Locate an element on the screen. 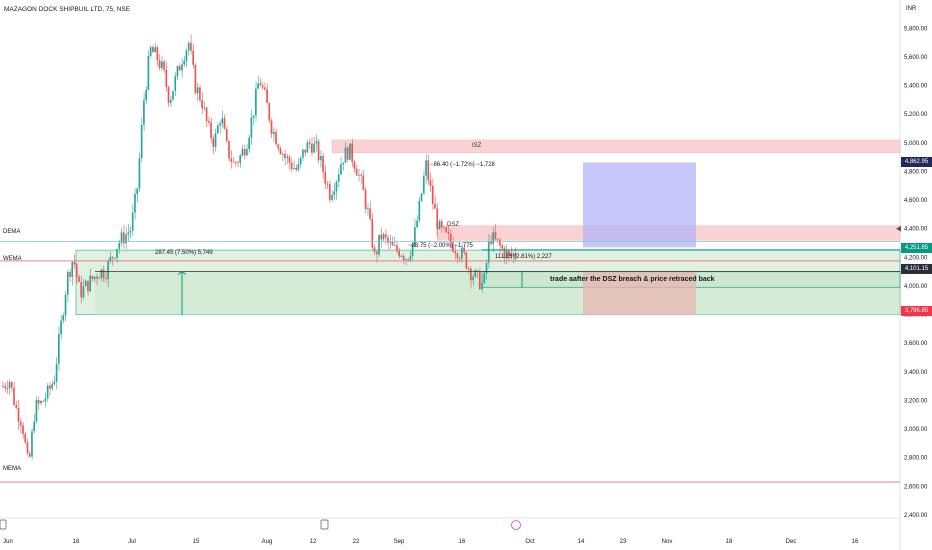 Image resolution: width=932 pixels, height=550 pixels. x-tick-label: 16 is located at coordinates (855, 542).